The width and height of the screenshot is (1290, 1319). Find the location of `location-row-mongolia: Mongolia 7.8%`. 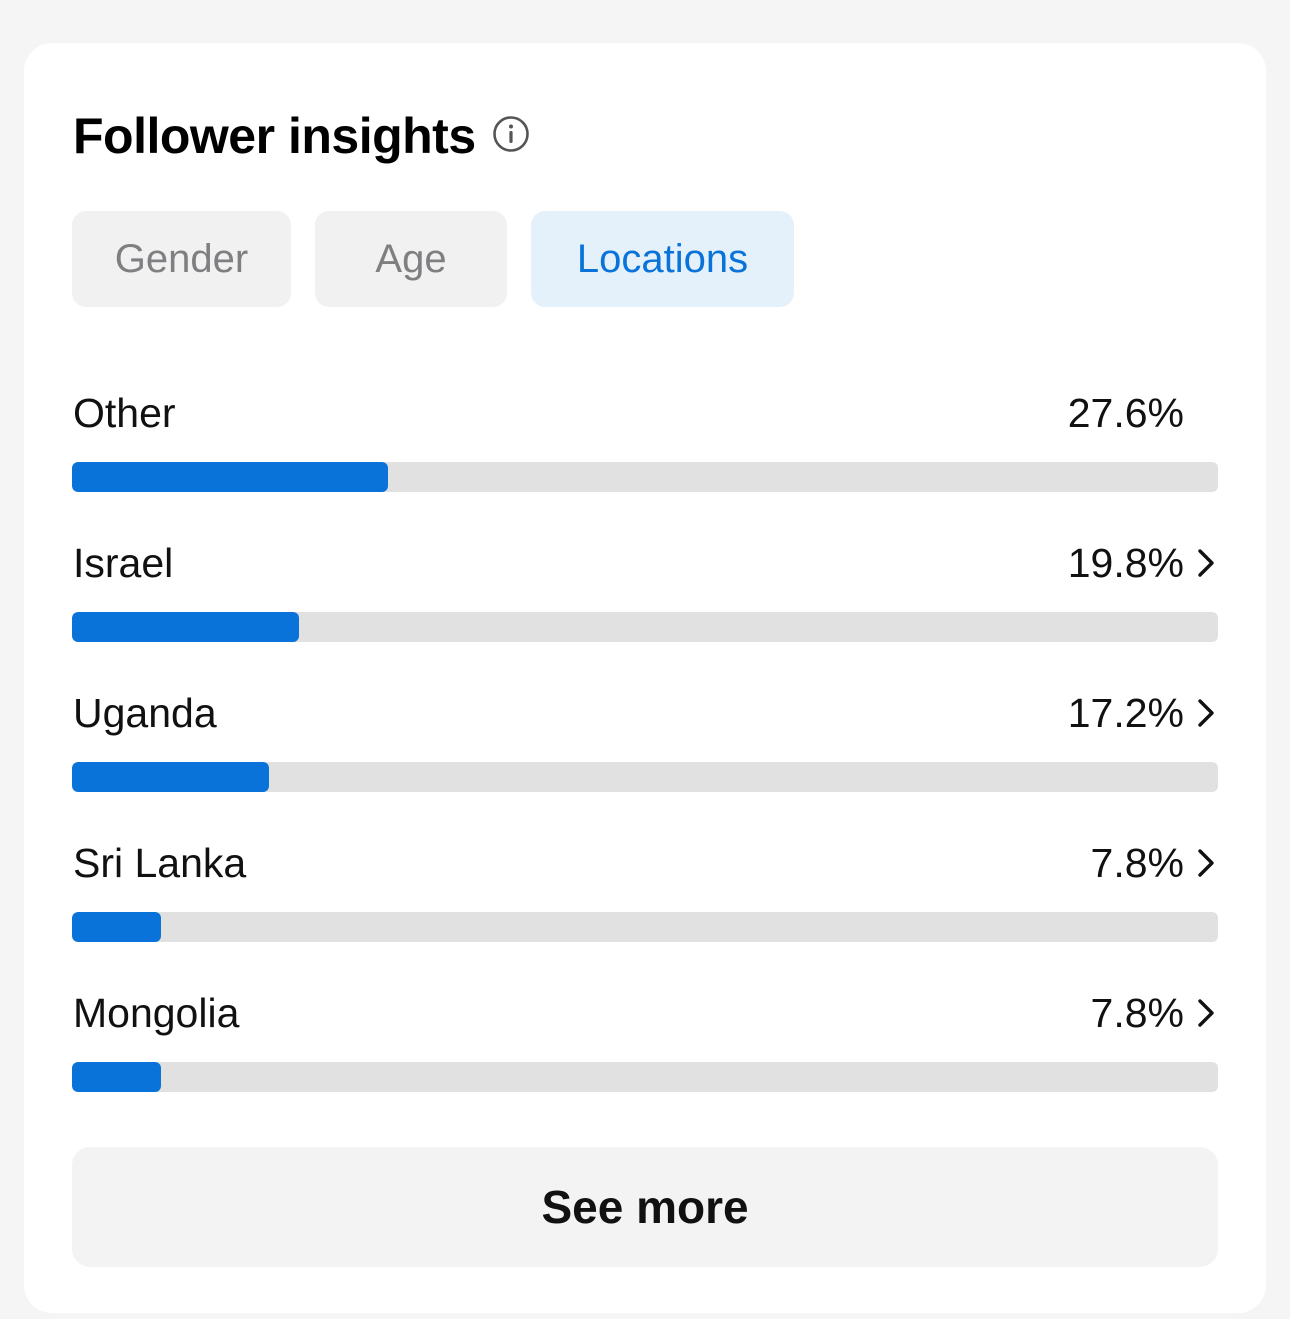

location-row-mongolia: Mongolia 7.8% is located at coordinates (645, 1040).